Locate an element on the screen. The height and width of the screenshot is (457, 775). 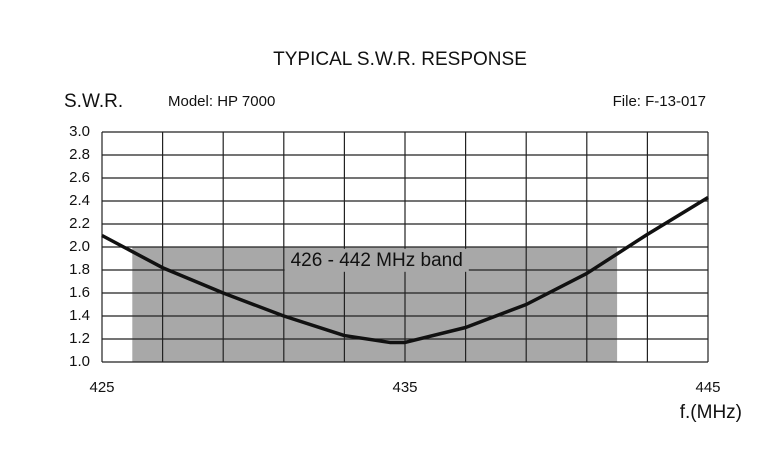
chart-title: TYPICAL S.W.R. RESPONSE is located at coordinates (400, 59).